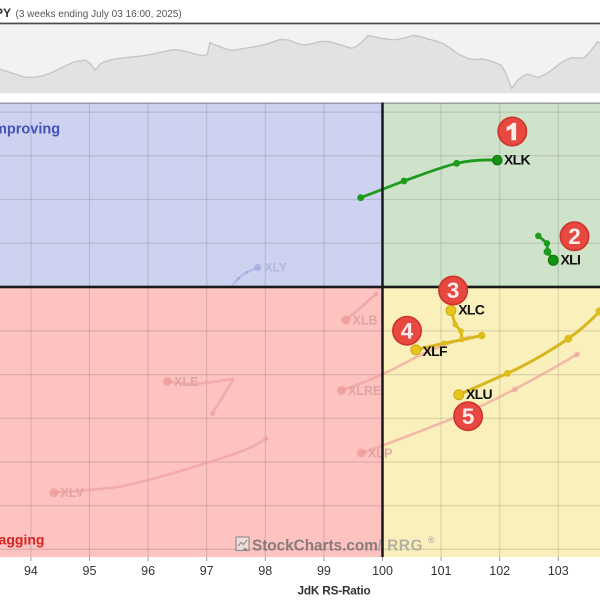  Describe the element at coordinates (574, 236) in the screenshot. I see `svg-text: 2` at that location.